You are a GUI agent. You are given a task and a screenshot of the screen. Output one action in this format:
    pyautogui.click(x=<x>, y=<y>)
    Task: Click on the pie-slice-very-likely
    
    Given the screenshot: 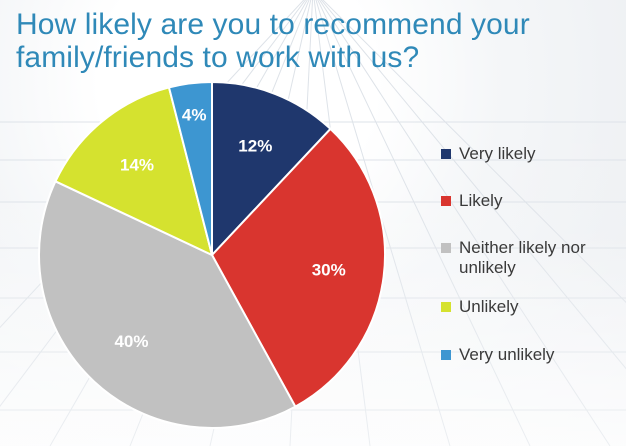 What is the action you would take?
    pyautogui.click(x=271, y=169)
    